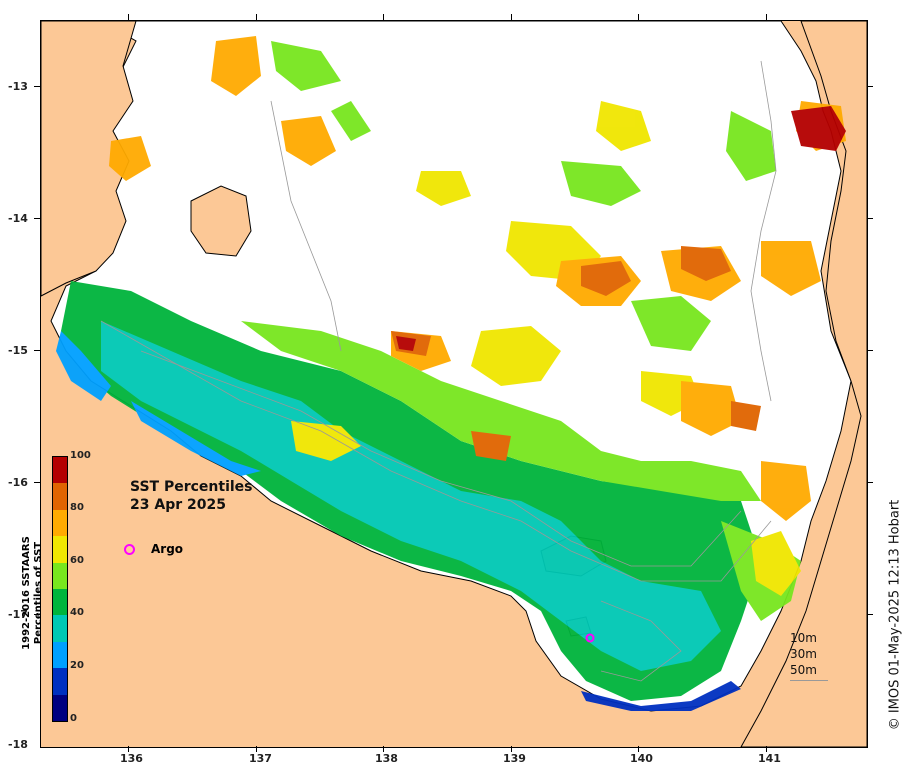 Image resolution: width=910 pixels, height=780 pixels. What do you see at coordinates (77, 665) in the screenshot?
I see `colorbar-label-20: 20` at bounding box center [77, 665].